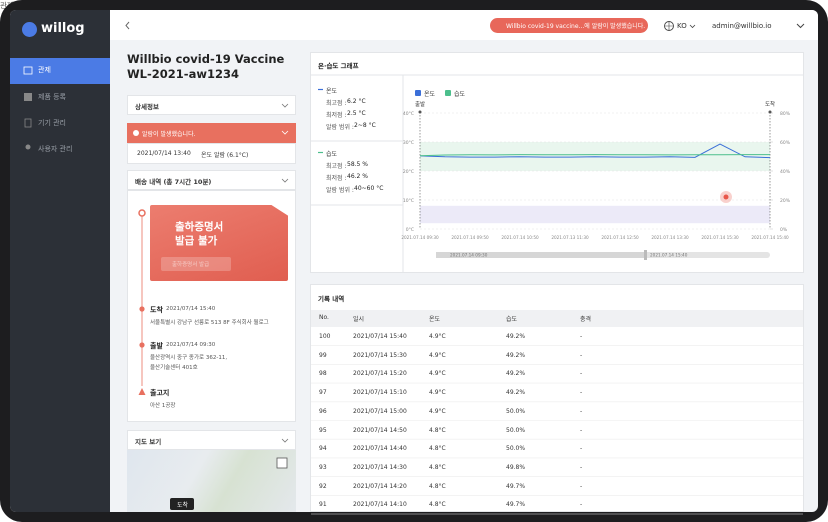 This screenshot has width=828, height=522. What do you see at coordinates (332, 91) in the screenshot?
I see `stat-name: 온도` at bounding box center [332, 91].